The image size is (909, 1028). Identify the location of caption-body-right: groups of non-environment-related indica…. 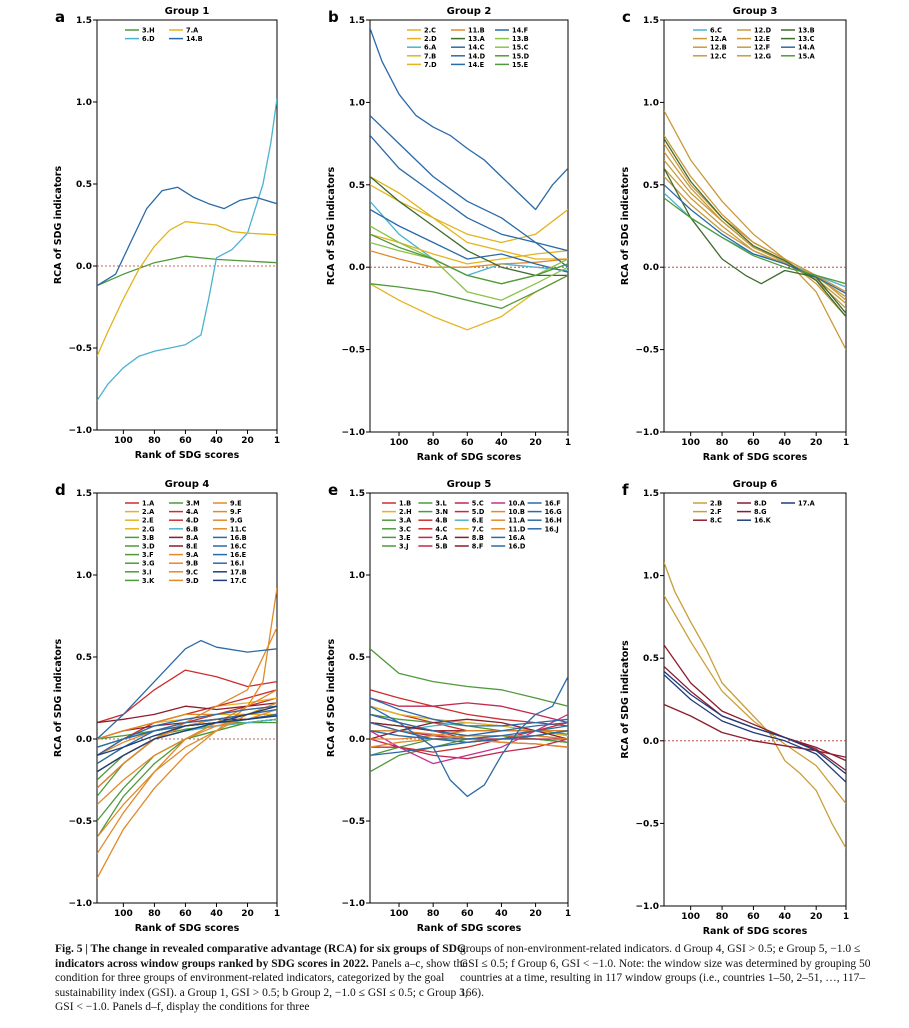
(665, 971).